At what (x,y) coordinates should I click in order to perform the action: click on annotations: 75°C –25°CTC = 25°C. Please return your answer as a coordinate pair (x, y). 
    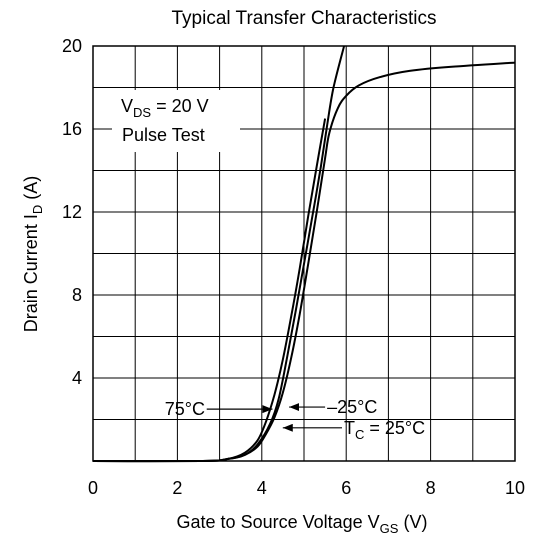
    Looking at the image, I should click on (295, 419).